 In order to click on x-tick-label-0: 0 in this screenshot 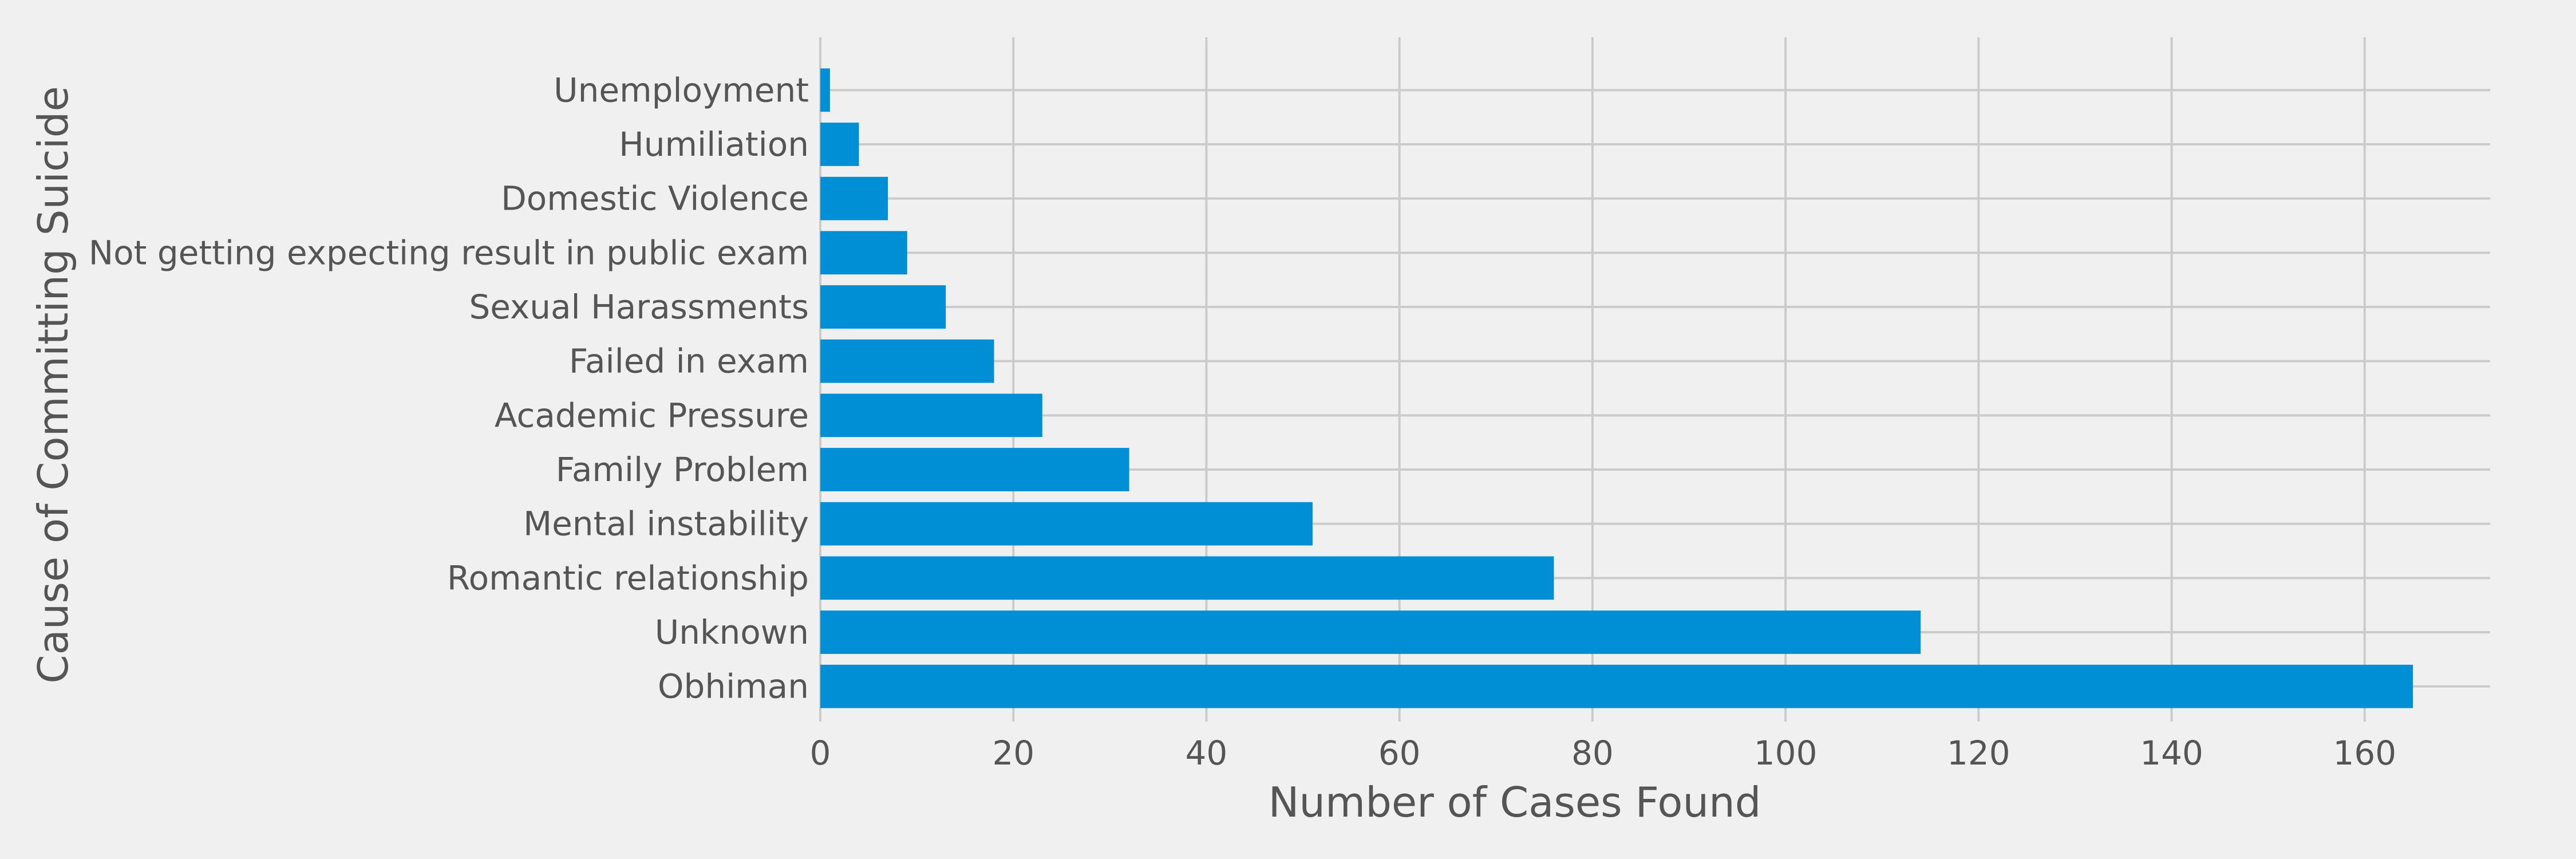, I will do `click(820, 754)`.